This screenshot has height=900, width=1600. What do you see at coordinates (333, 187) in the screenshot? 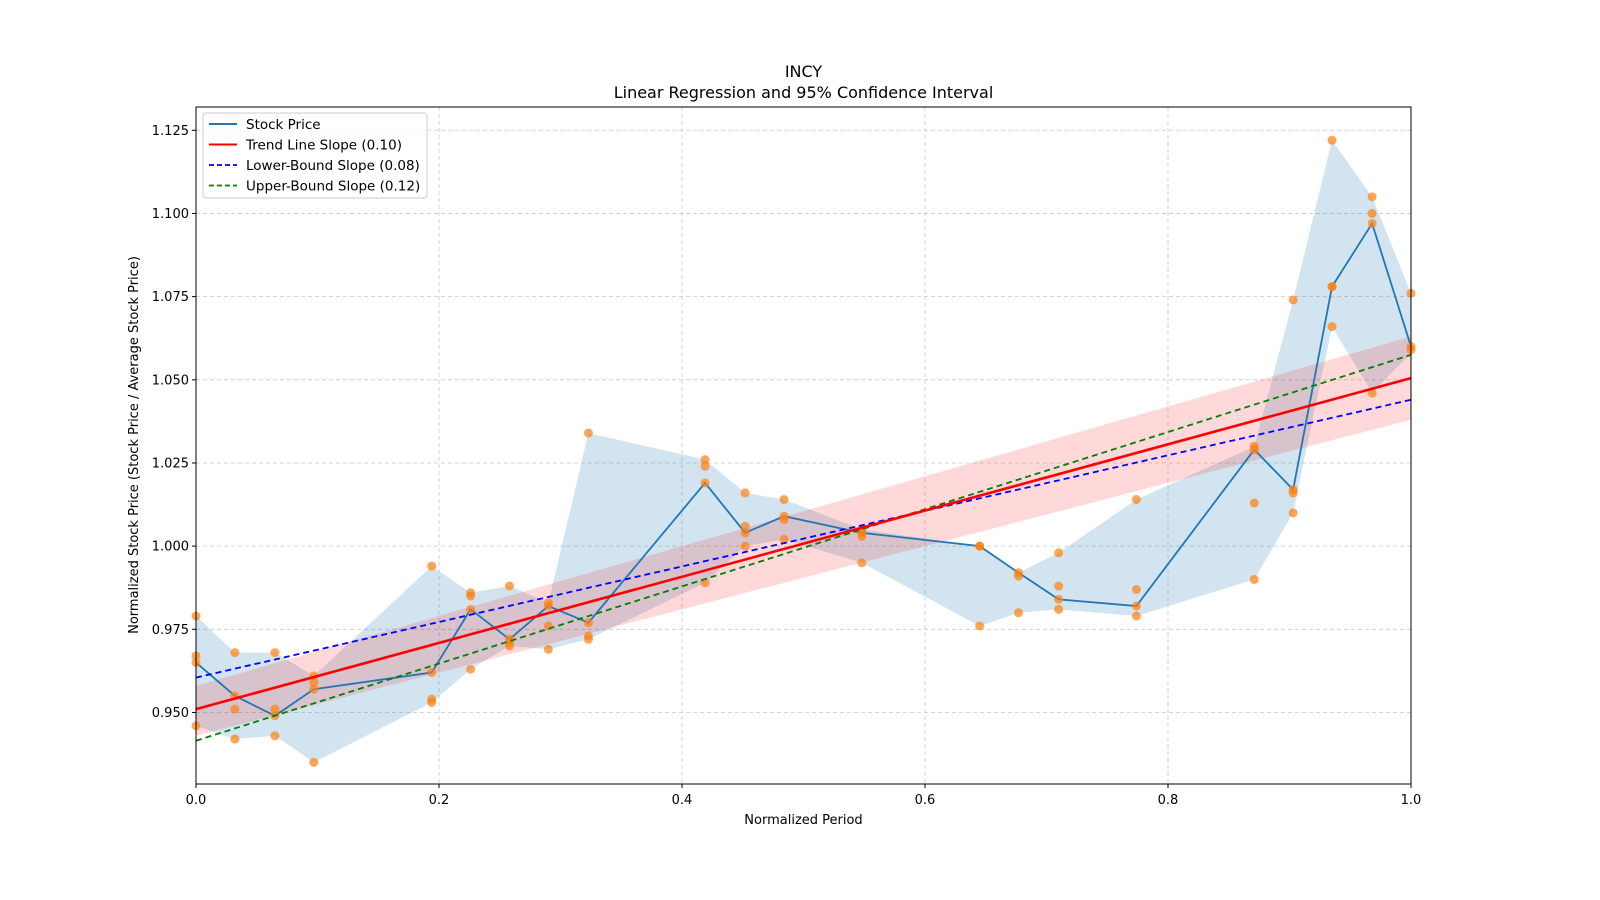
I see `legend-label: Upper-Bound Slope (0.12)` at bounding box center [333, 187].